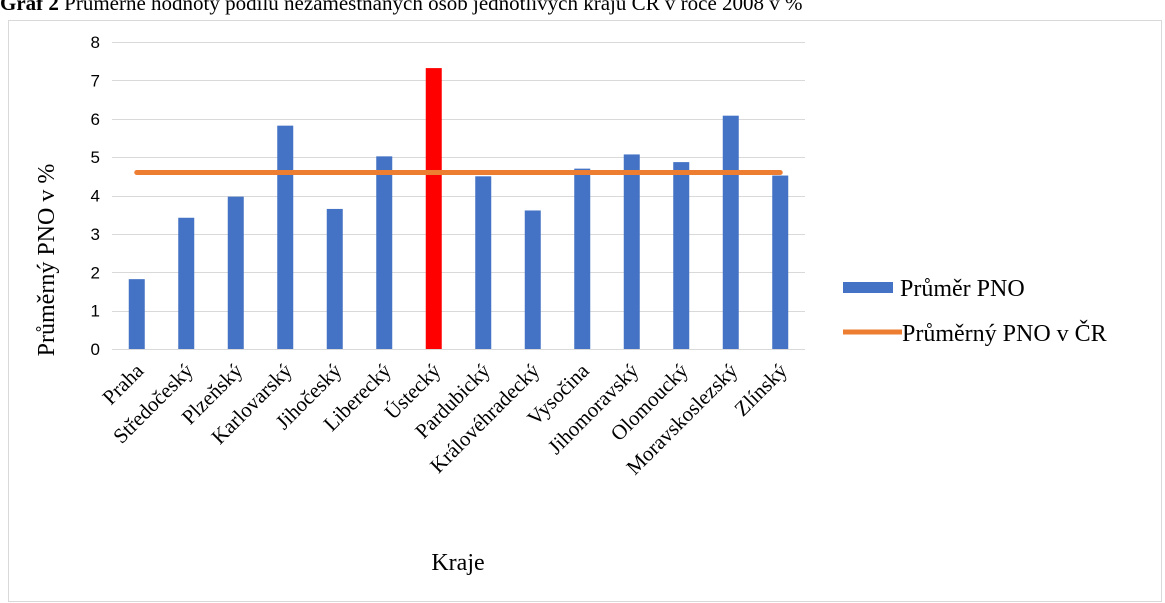  What do you see at coordinates (29, 7) in the screenshot?
I see `caption-number: Graf 2` at bounding box center [29, 7].